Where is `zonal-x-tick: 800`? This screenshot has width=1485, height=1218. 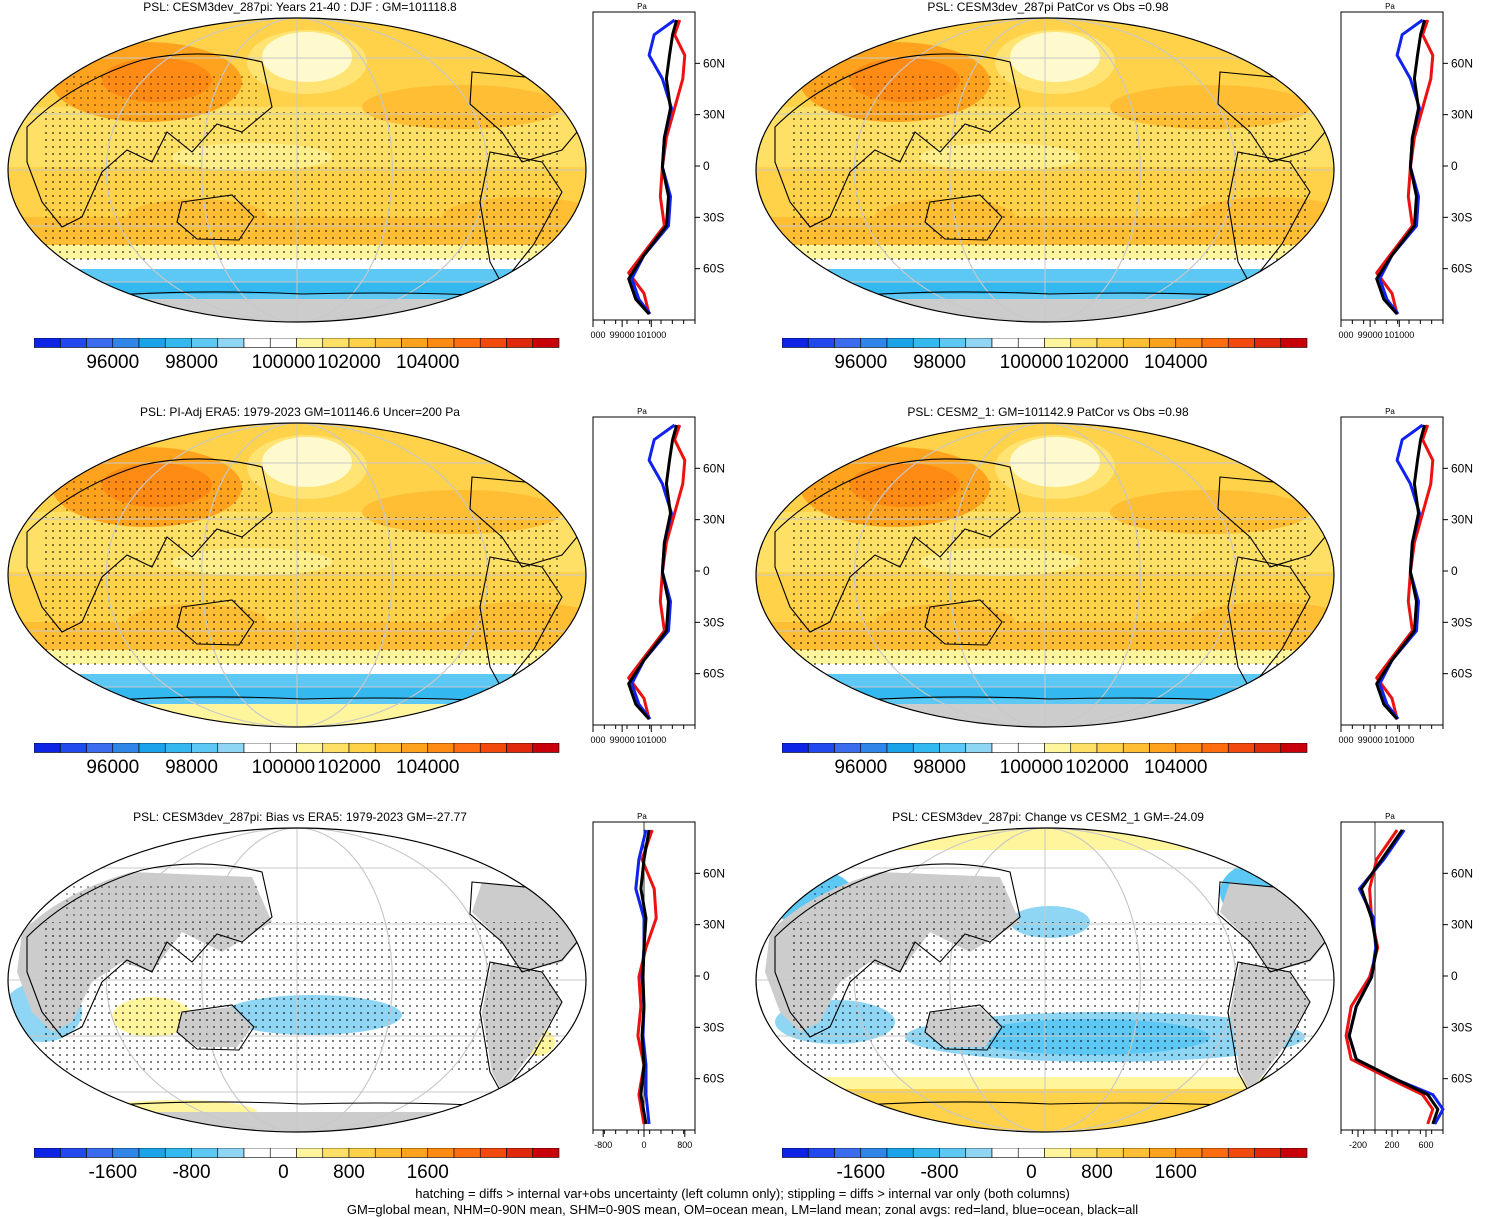 zonal-x-tick: 800 is located at coordinates (684, 1145).